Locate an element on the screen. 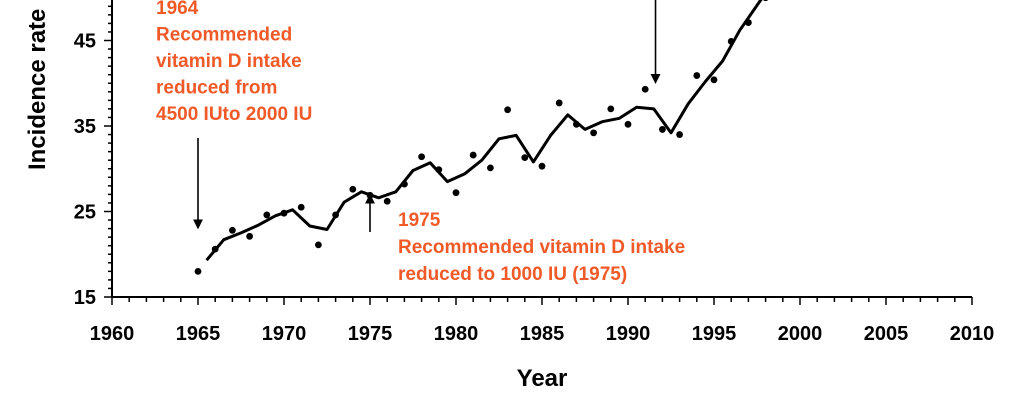 The width and height of the screenshot is (1026, 406). x-axis-title: Year is located at coordinates (542, 378).